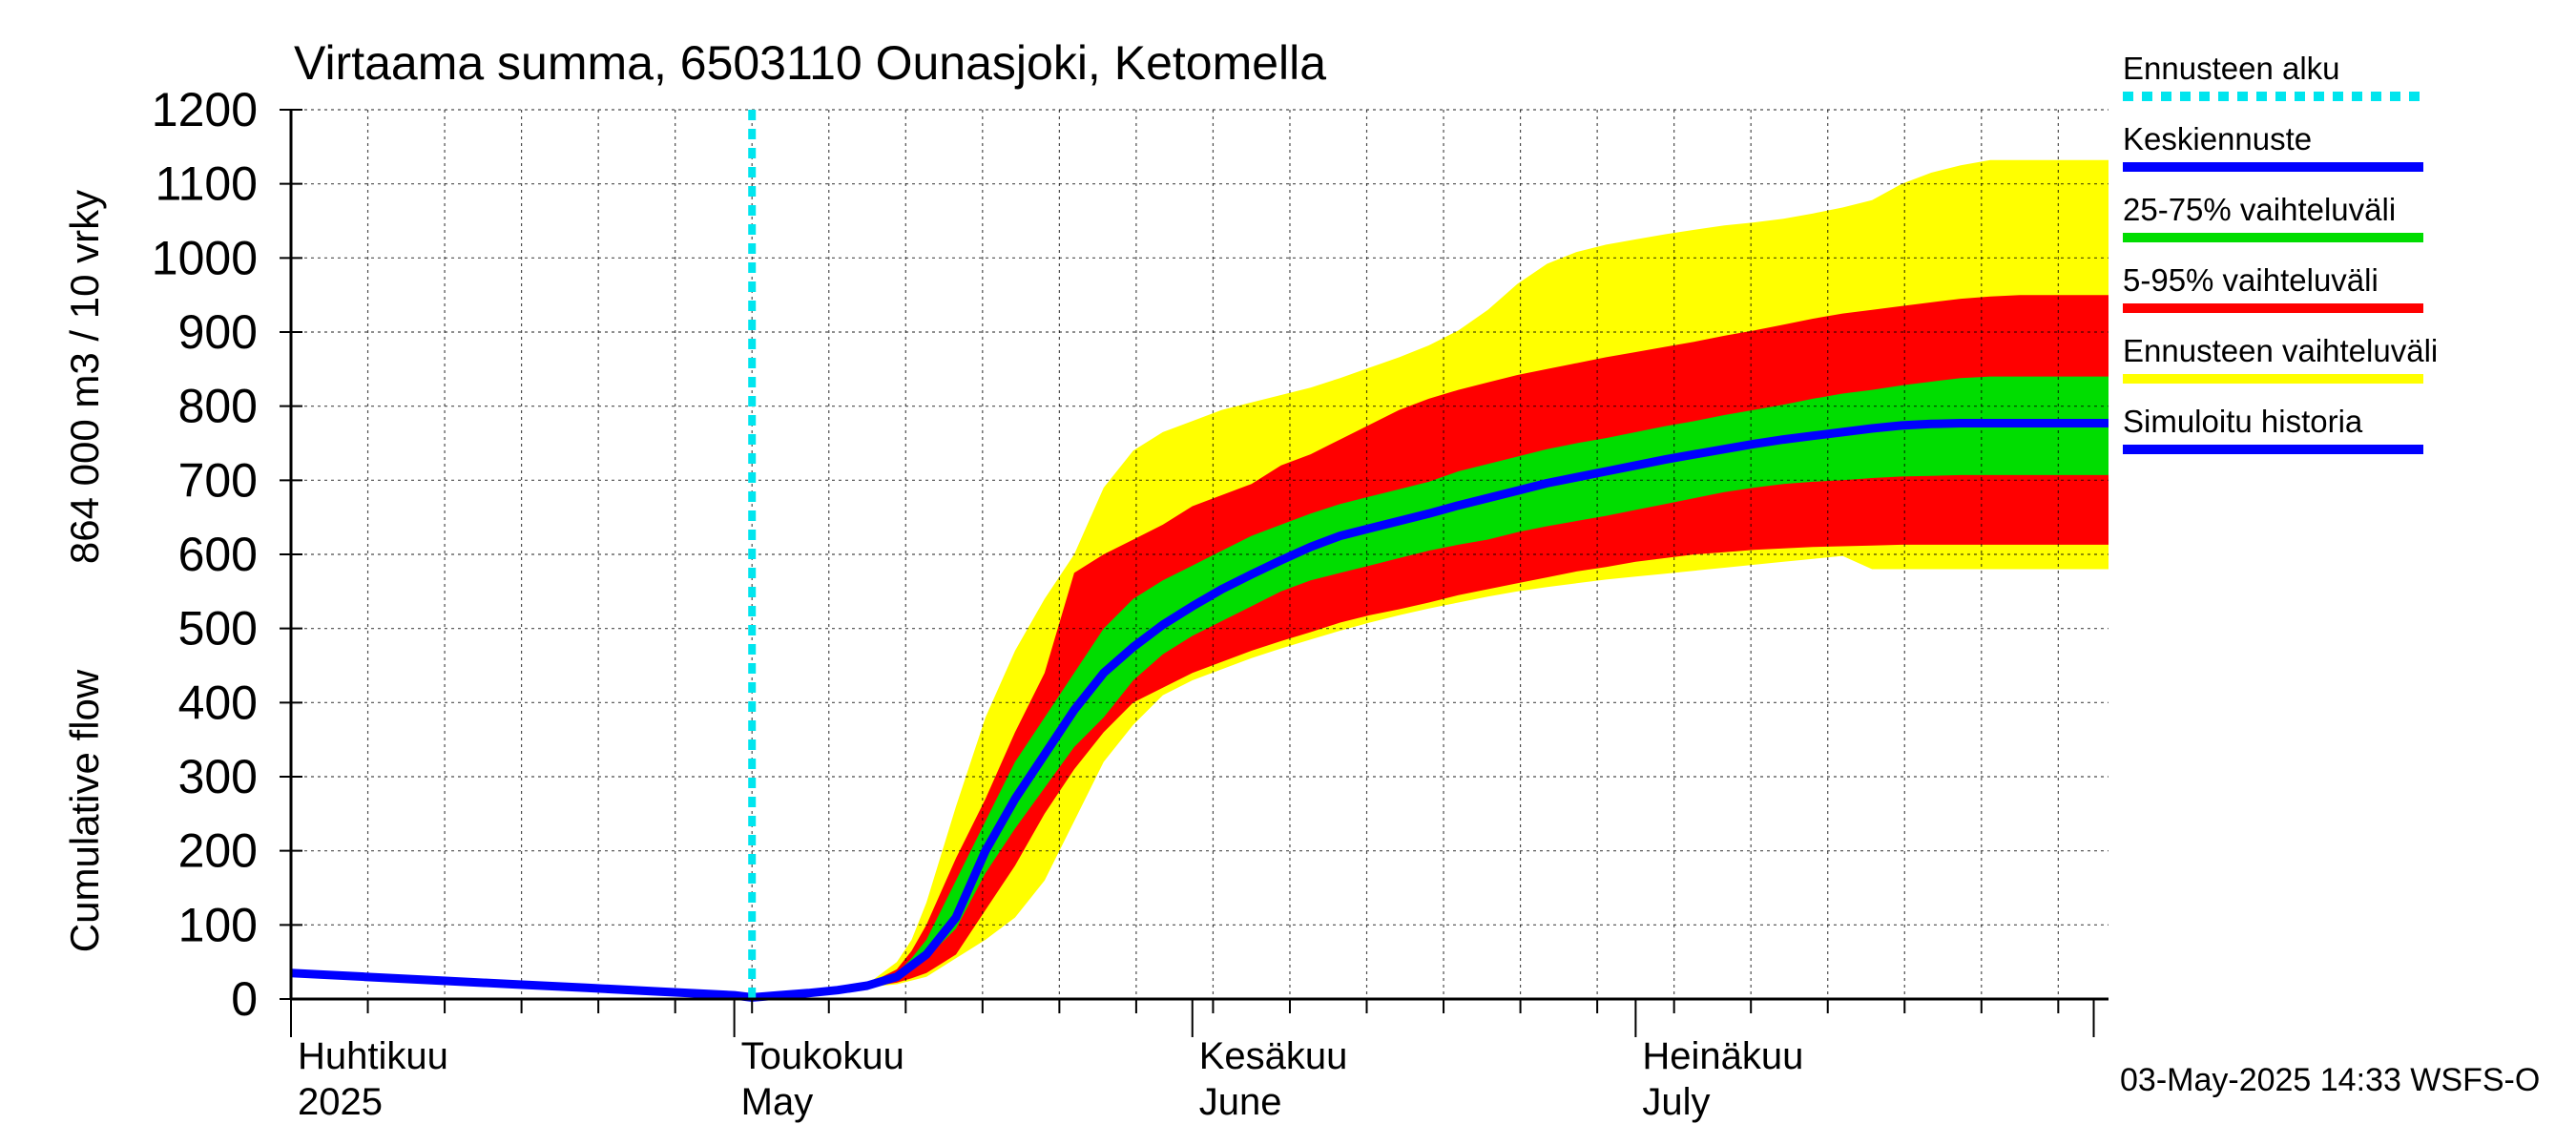  I want to click on y-tick-label: 1200, so click(205, 109).